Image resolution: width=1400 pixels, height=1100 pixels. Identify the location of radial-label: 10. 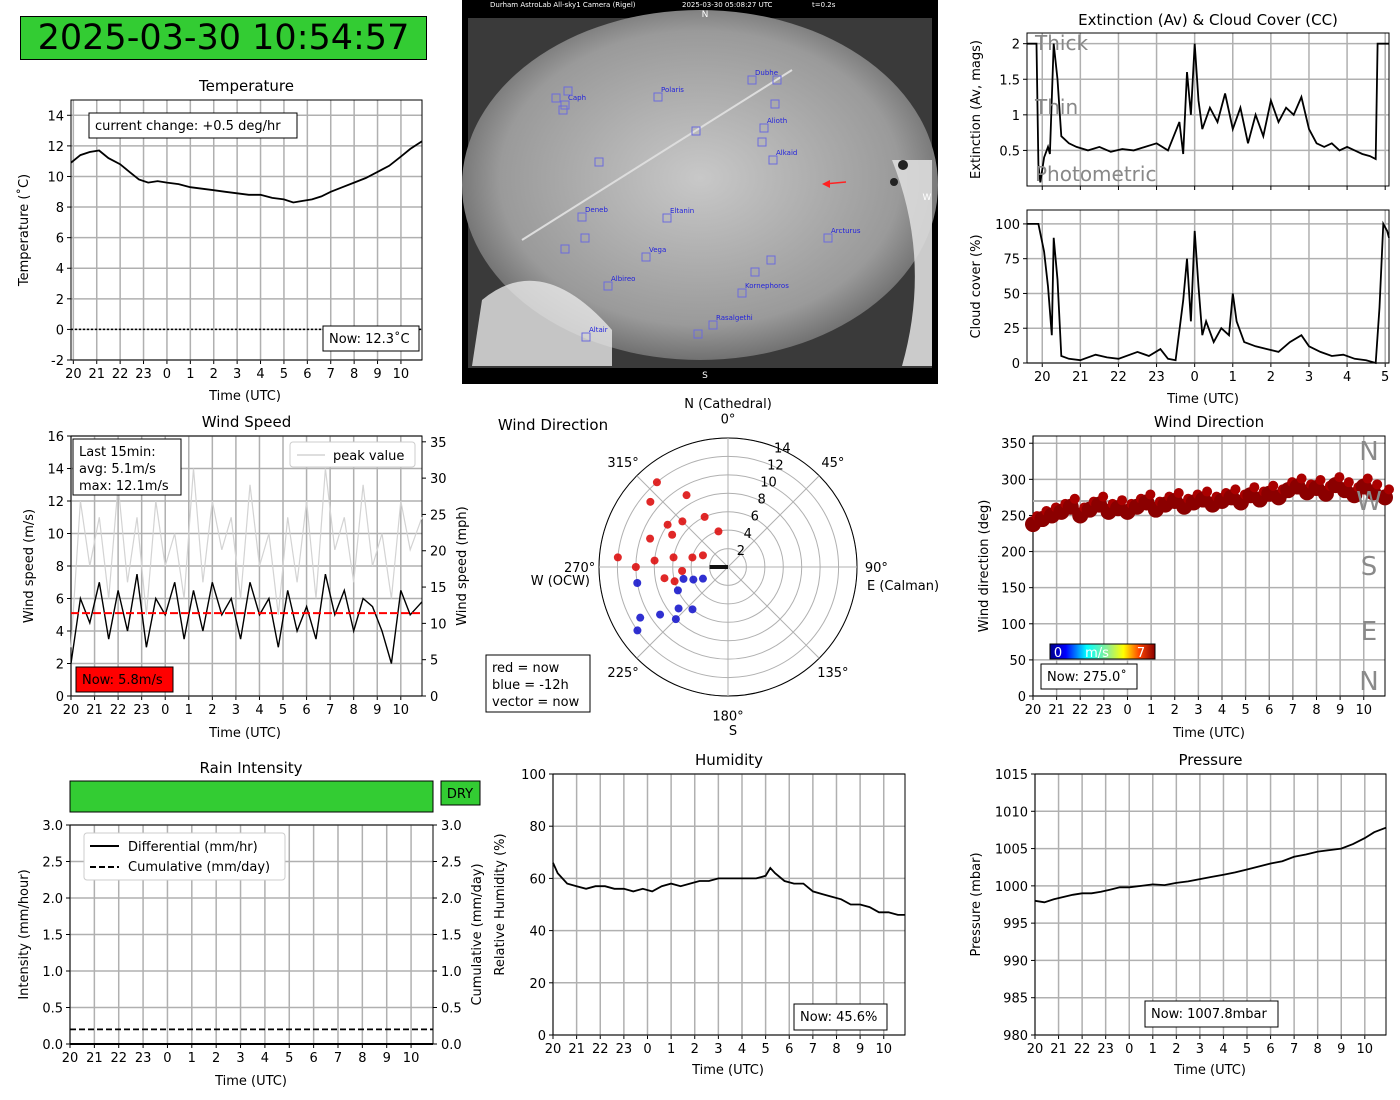
(768, 483).